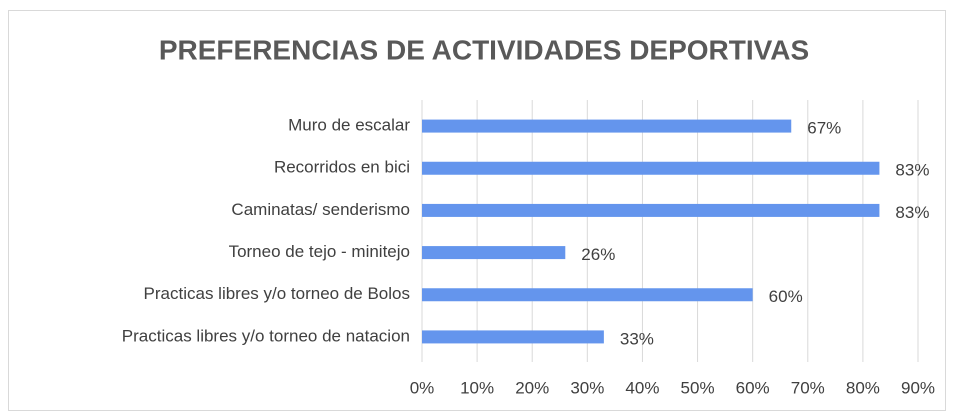  What do you see at coordinates (320, 209) in the screenshot?
I see `y-tick-label: Caminatas/ senderismo` at bounding box center [320, 209].